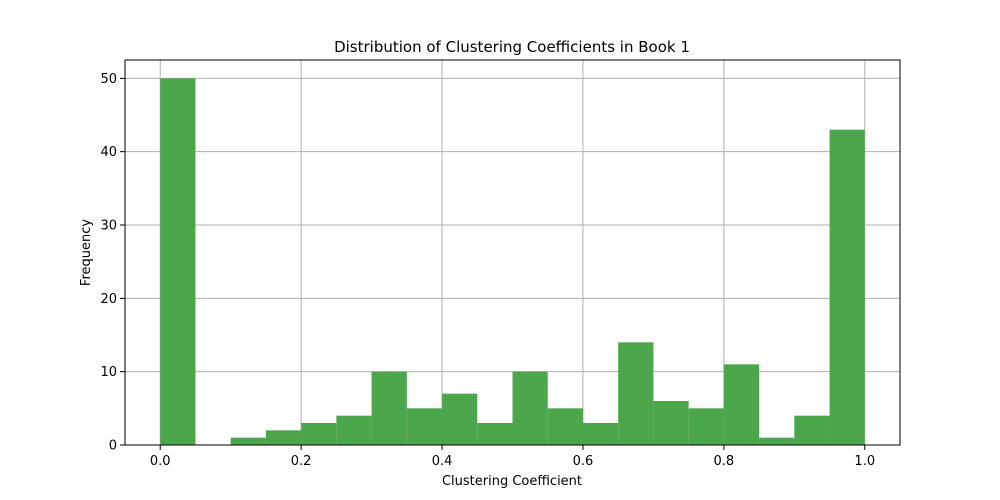 This screenshot has width=1000, height=500. I want to click on x-tick-label: 0.0, so click(160, 461).